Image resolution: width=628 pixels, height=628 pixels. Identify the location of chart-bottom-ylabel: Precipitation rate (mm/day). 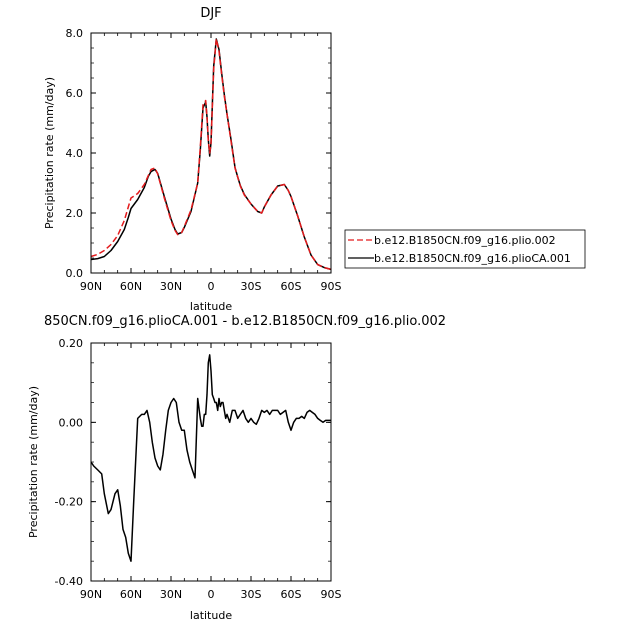
(33, 462).